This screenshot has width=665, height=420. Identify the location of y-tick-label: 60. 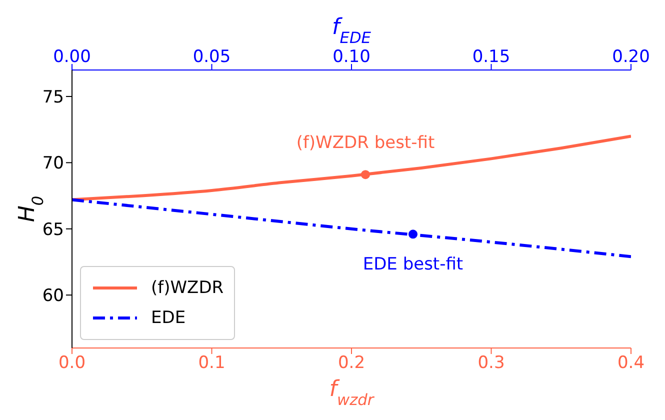
(53, 296).